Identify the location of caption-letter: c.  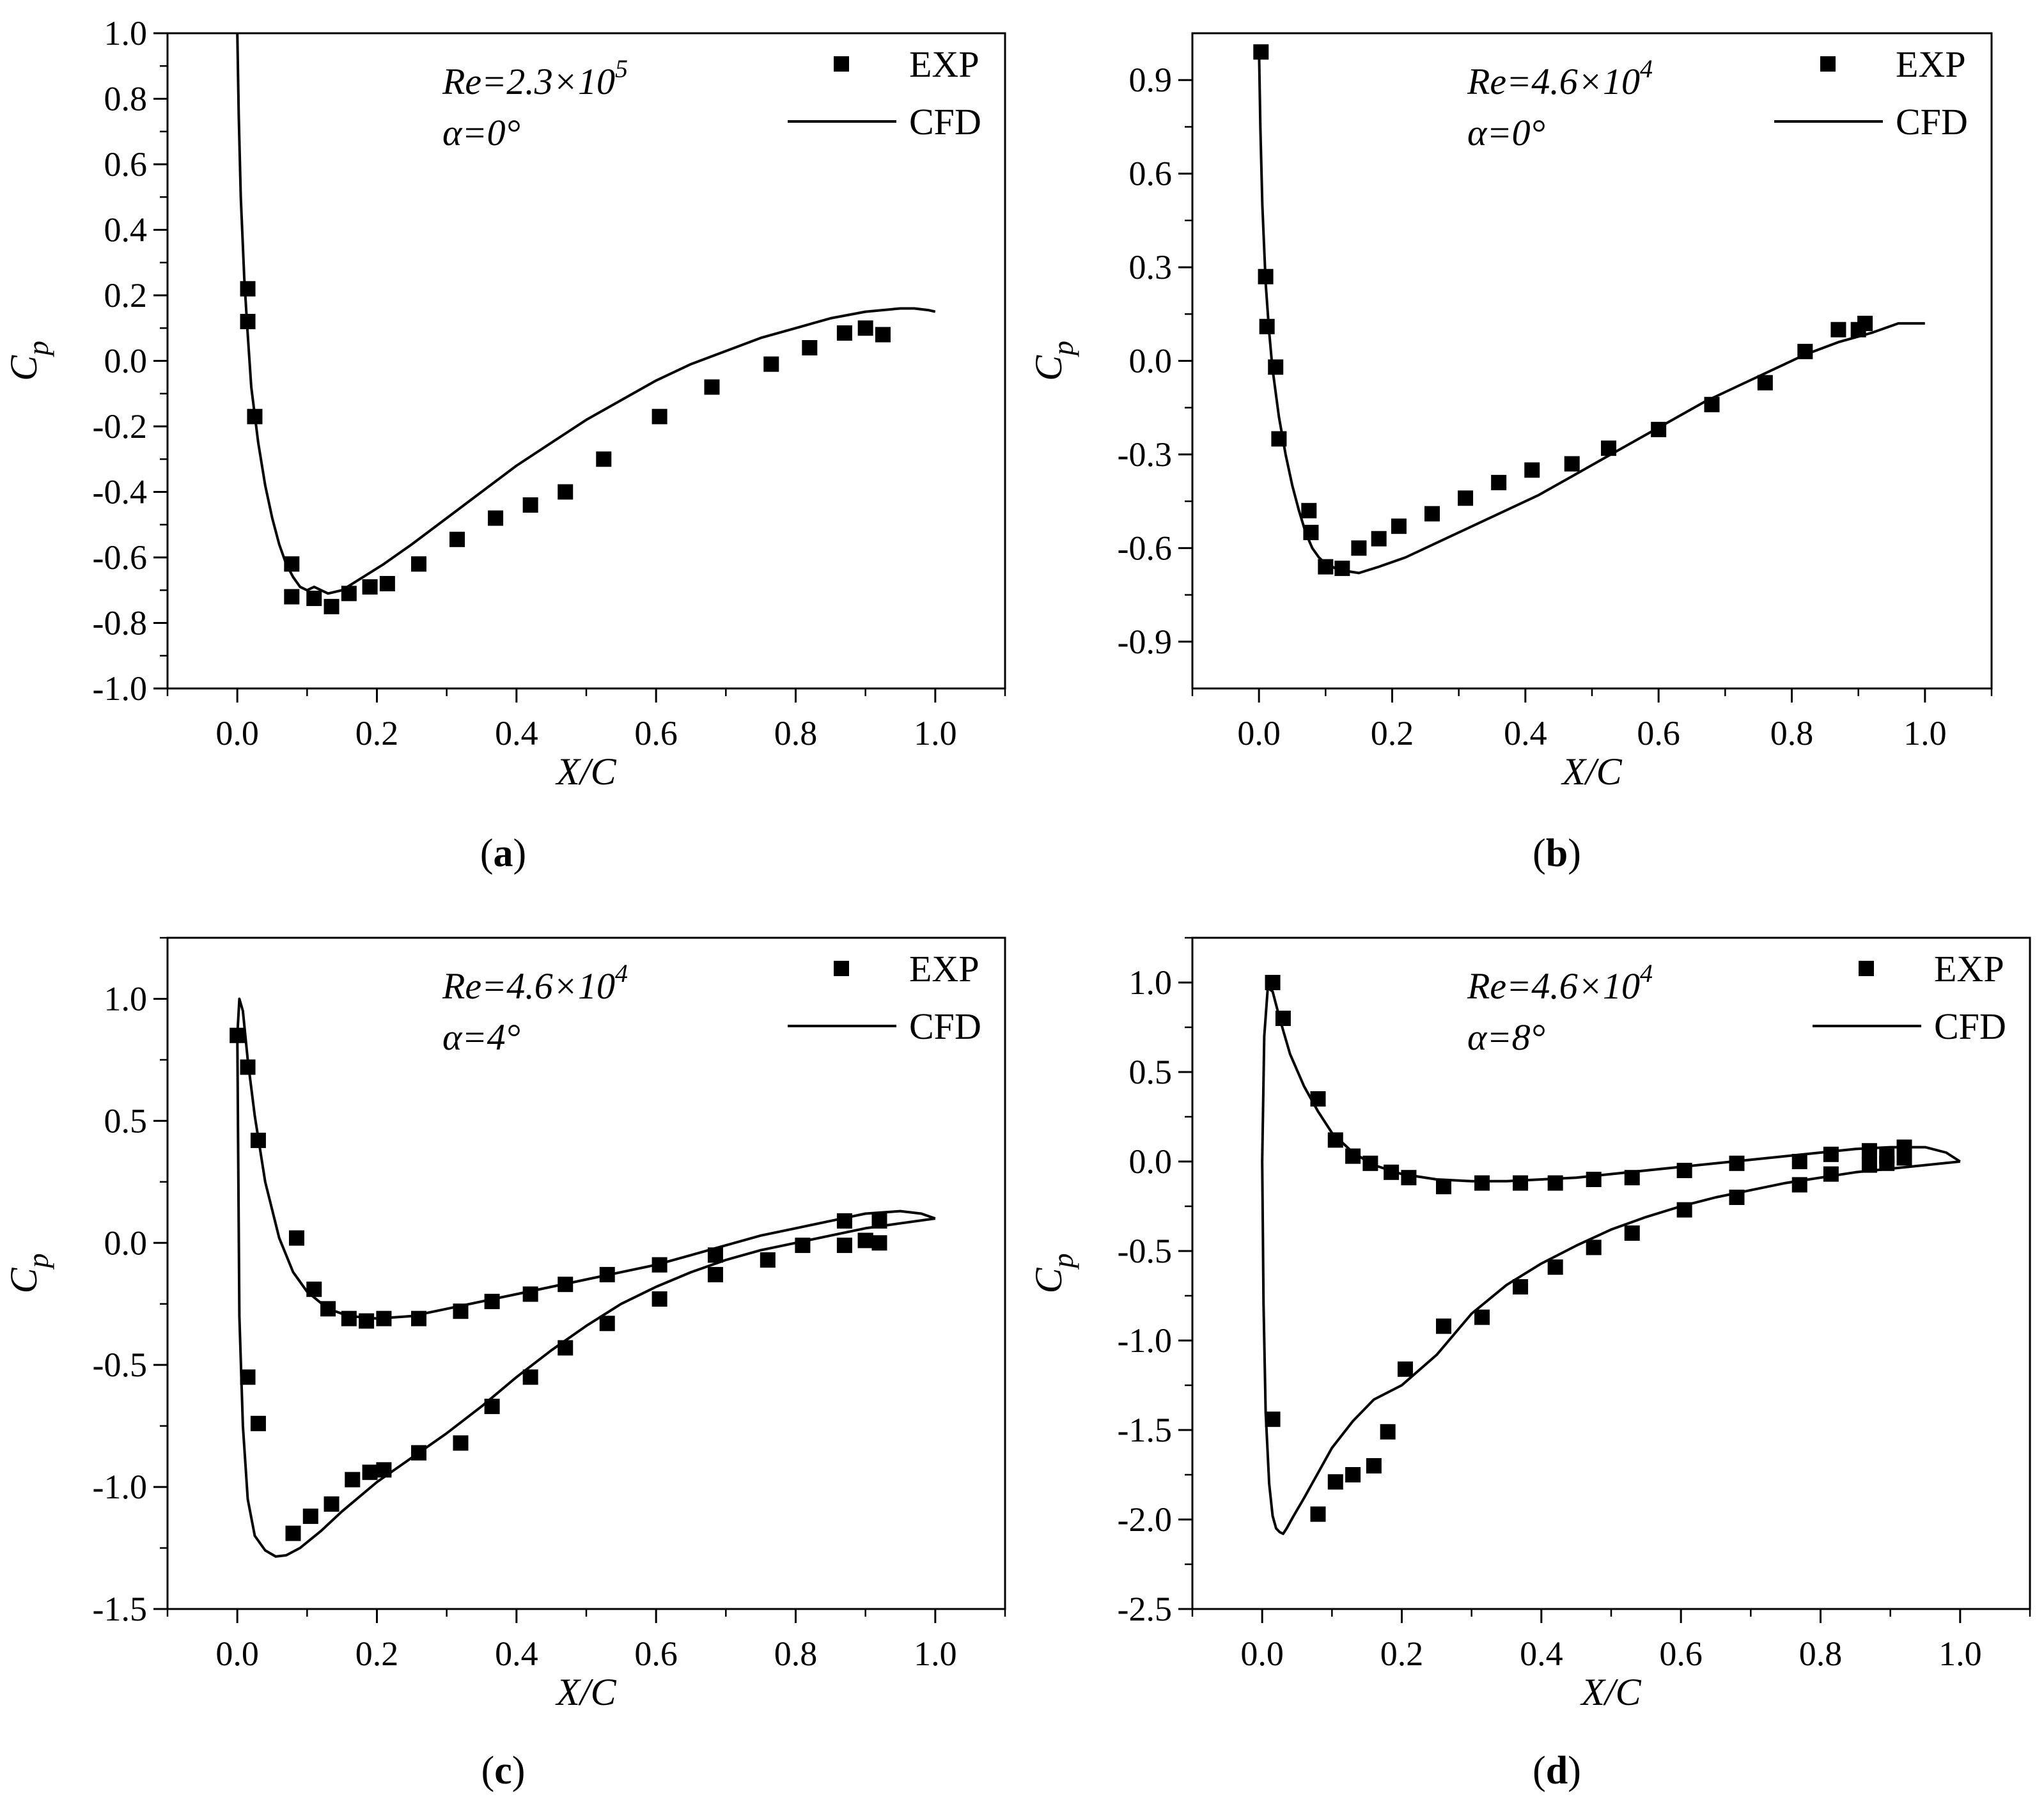
(503, 1770).